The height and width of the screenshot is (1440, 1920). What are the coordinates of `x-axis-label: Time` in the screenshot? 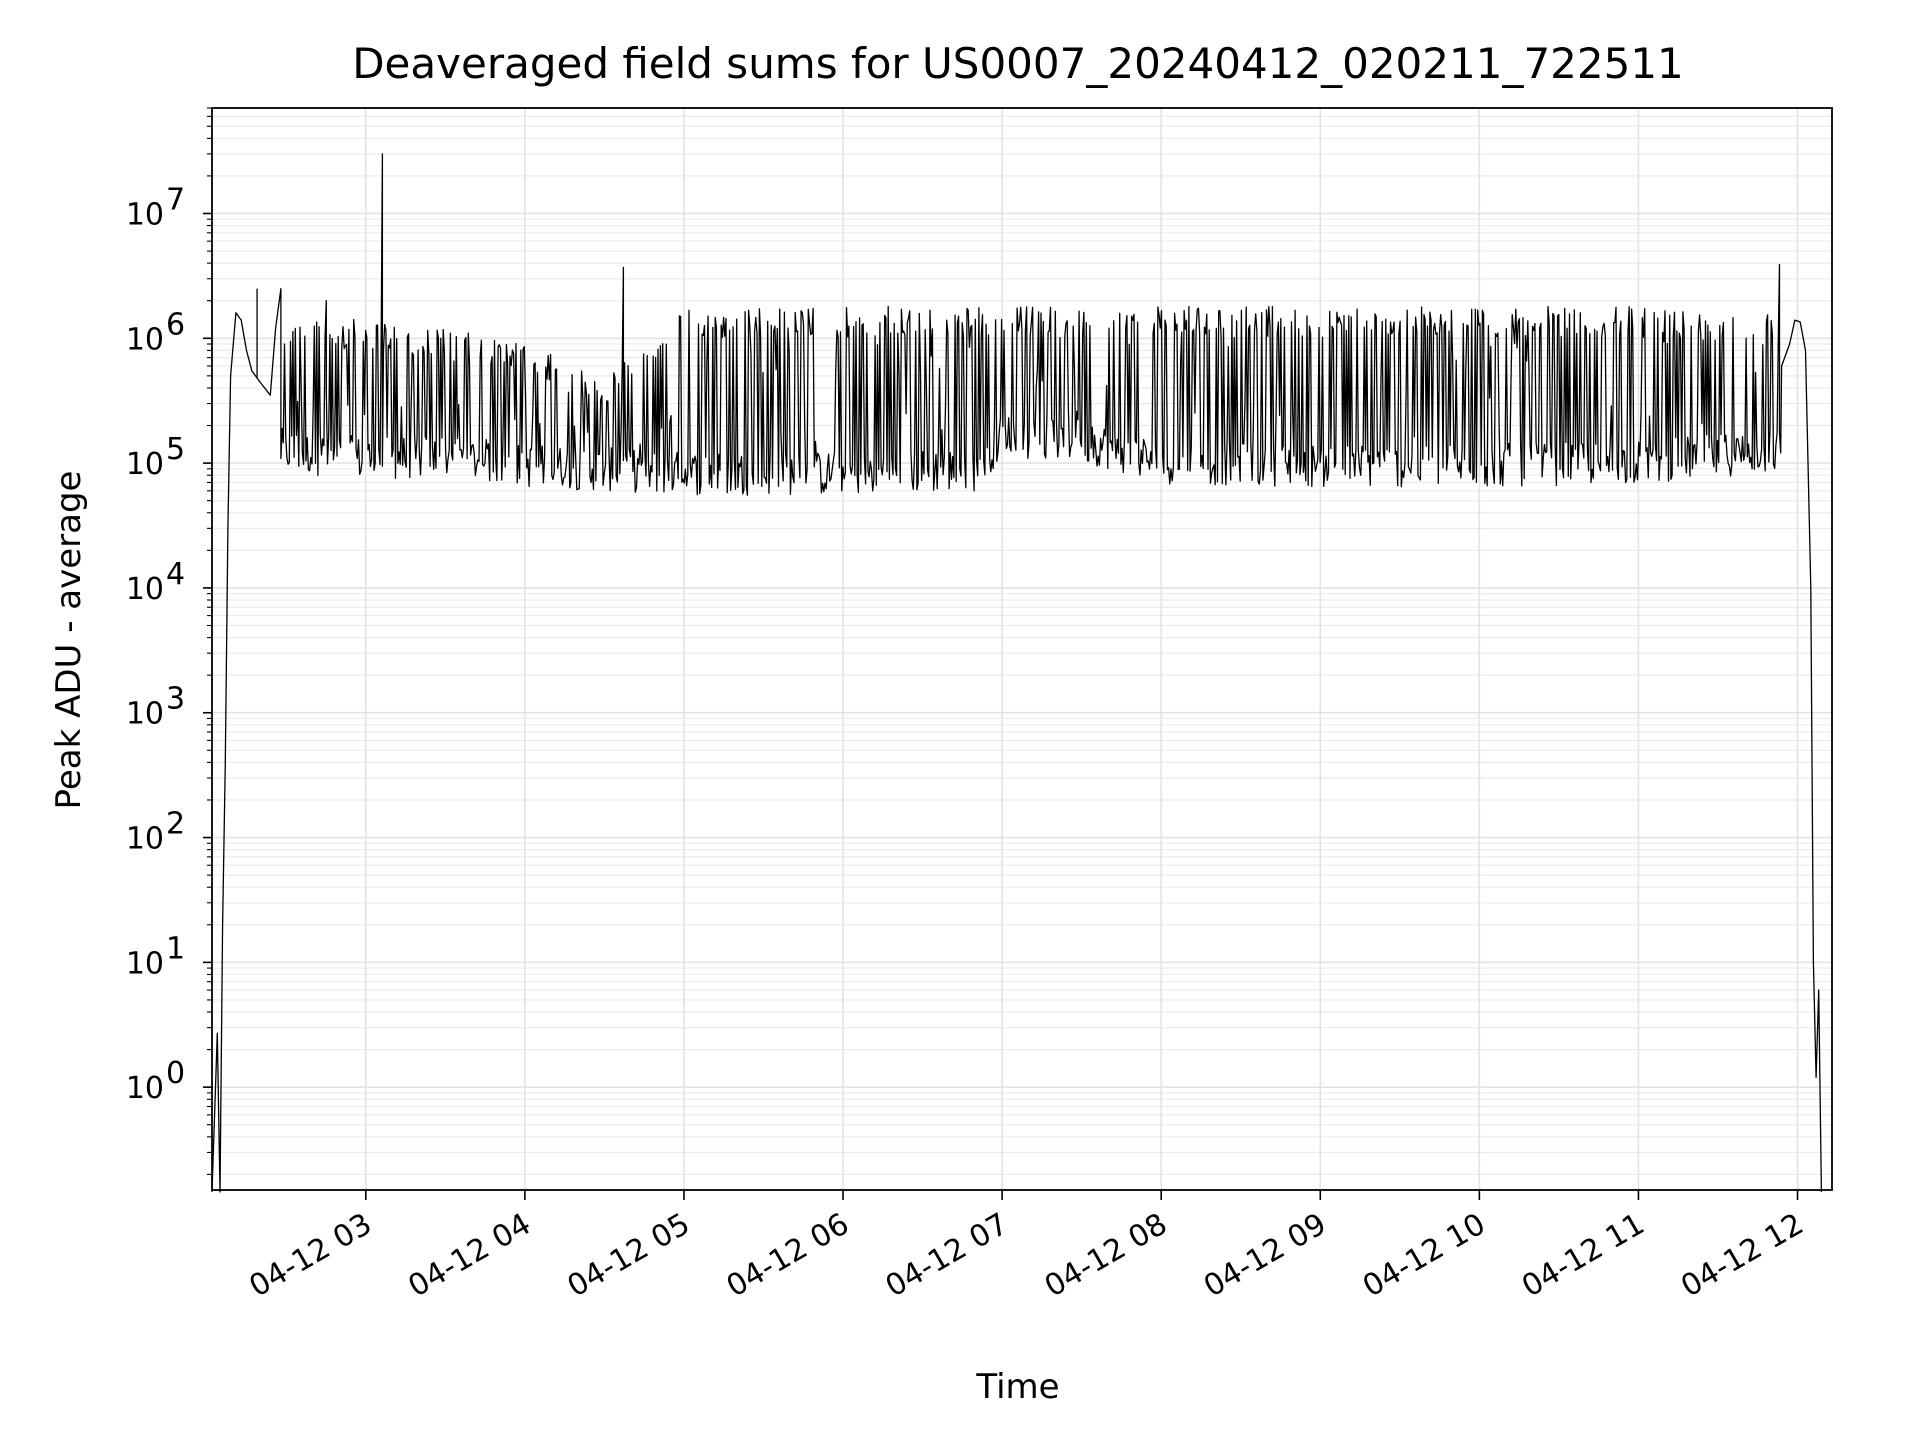 It's located at (1017, 1387).